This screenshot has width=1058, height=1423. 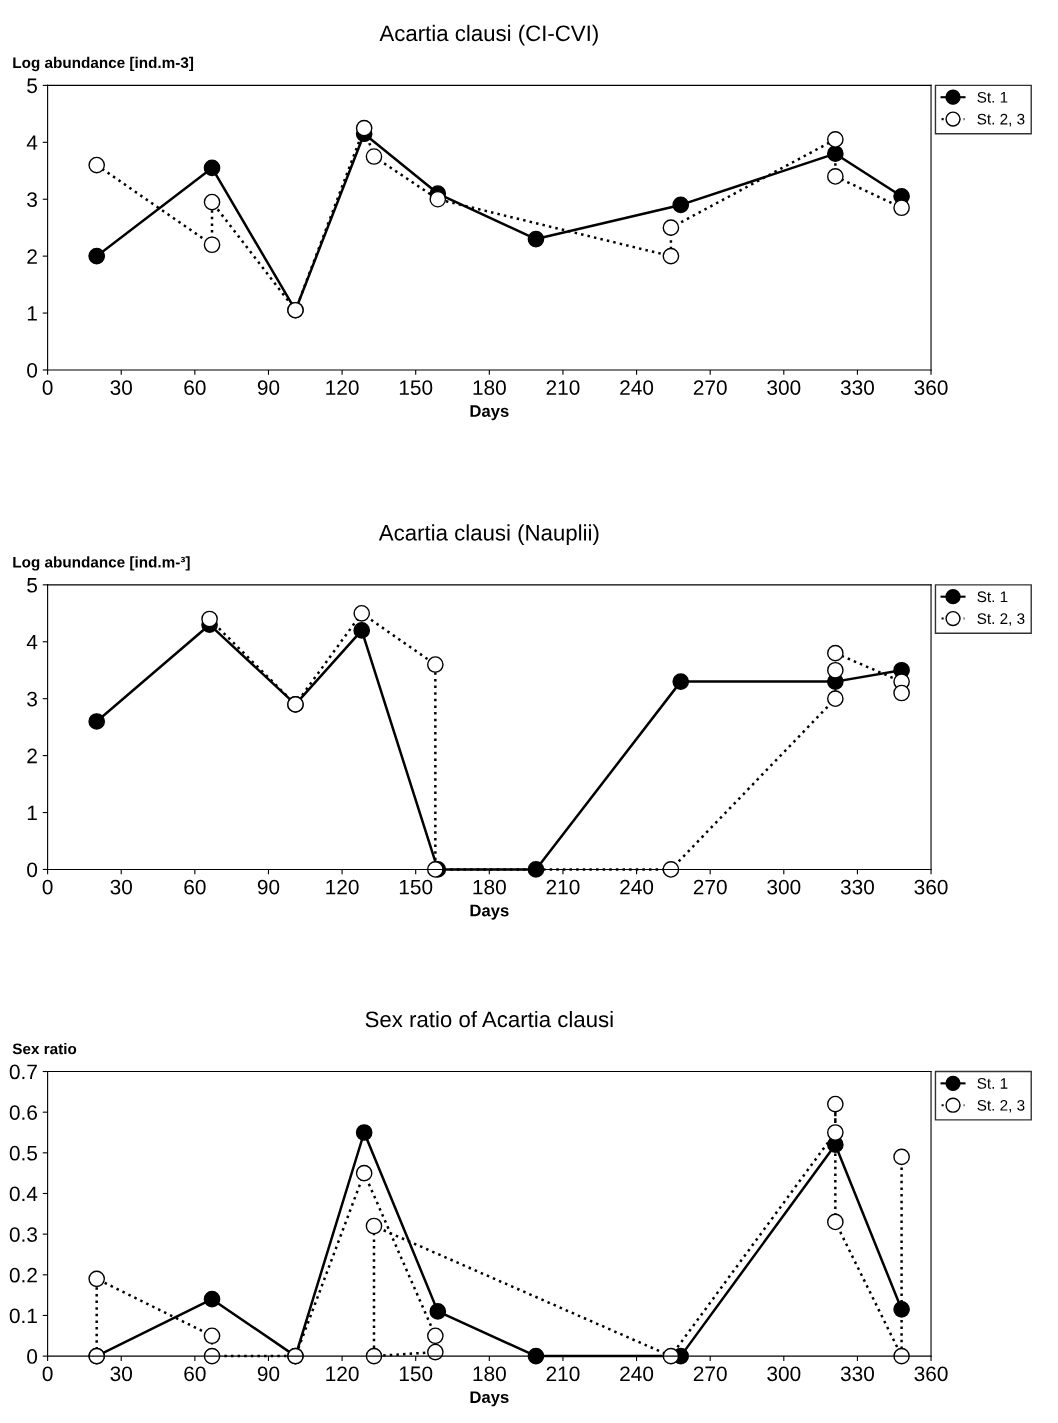 I want to click on y-axis-title: Log abundance [ind.m-³], so click(x=101, y=563).